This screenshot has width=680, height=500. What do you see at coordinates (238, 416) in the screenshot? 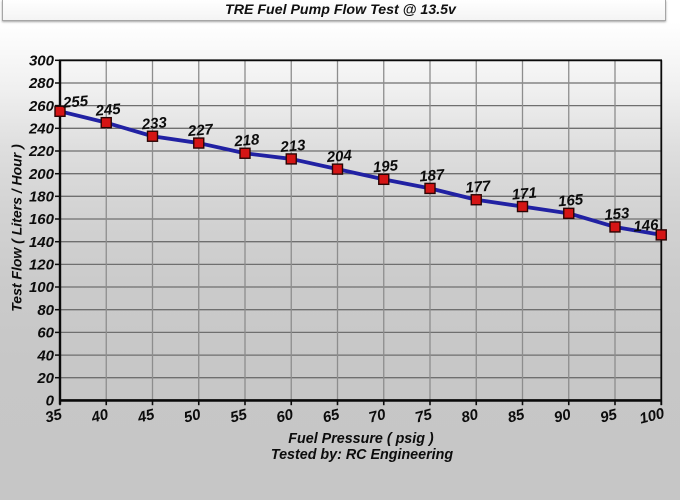
I see `svg-text: 55` at bounding box center [238, 416].